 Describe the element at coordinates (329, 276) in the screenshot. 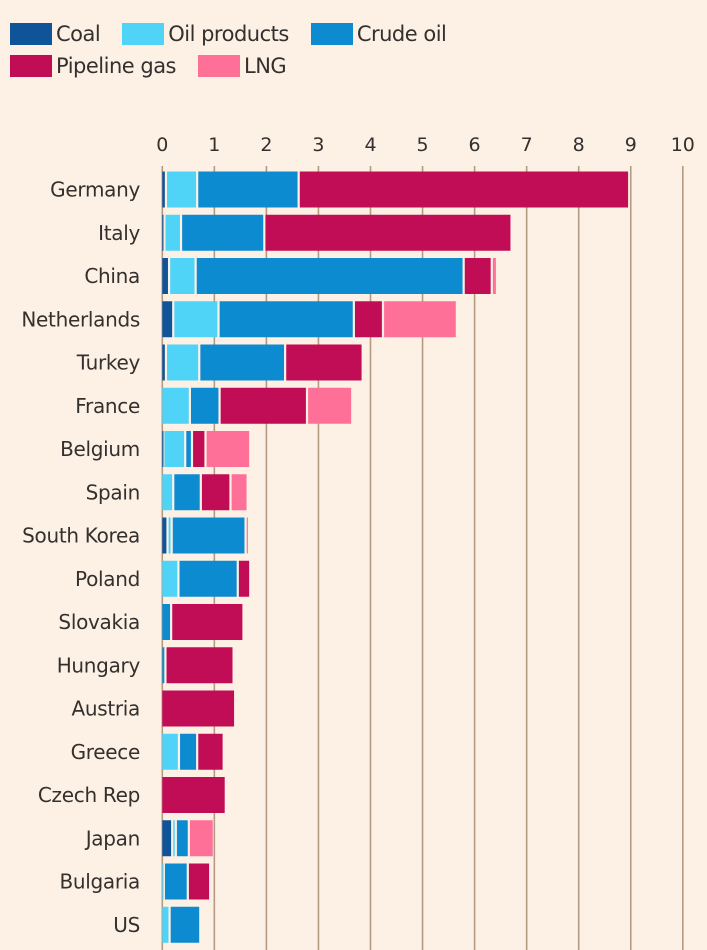

I see `bar-china-crude-oil` at that location.